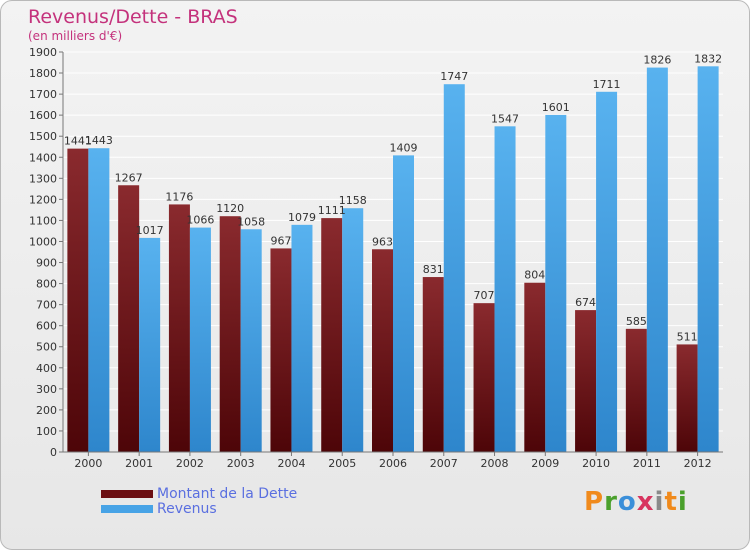 Image resolution: width=750 pixels, height=550 pixels. Describe the element at coordinates (46, 284) in the screenshot. I see `y-tick-label: 800` at that location.